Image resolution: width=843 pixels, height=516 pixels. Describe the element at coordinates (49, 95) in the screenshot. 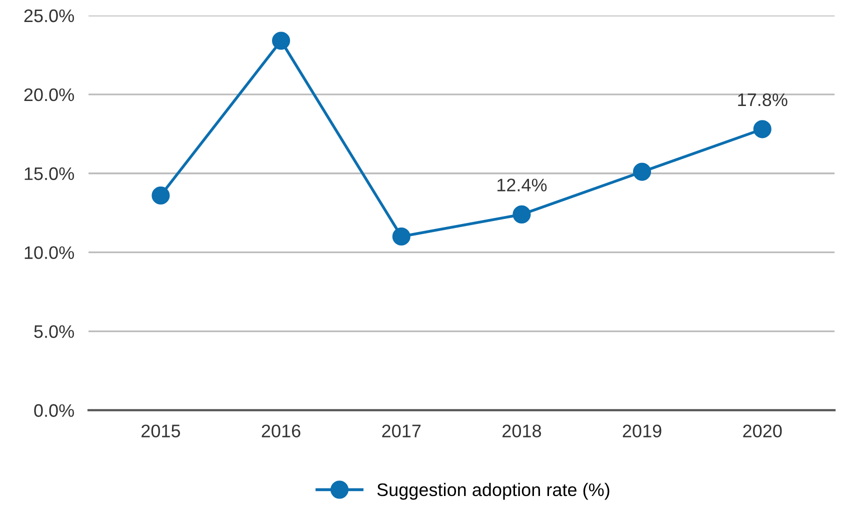

I see `y-tick-label: 20.0%` at that location.